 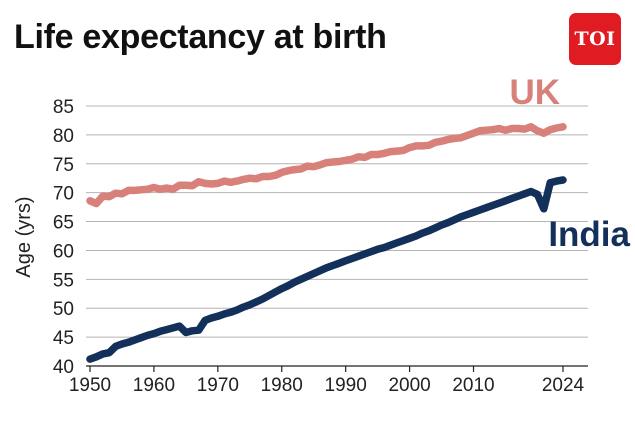 I want to click on toi-logo: TOI, so click(x=595, y=39).